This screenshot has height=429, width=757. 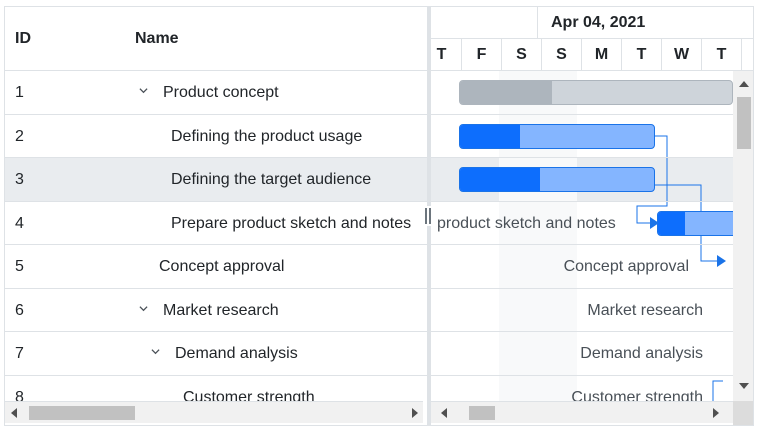 What do you see at coordinates (19, 266) in the screenshot?
I see `row-id: 5` at bounding box center [19, 266].